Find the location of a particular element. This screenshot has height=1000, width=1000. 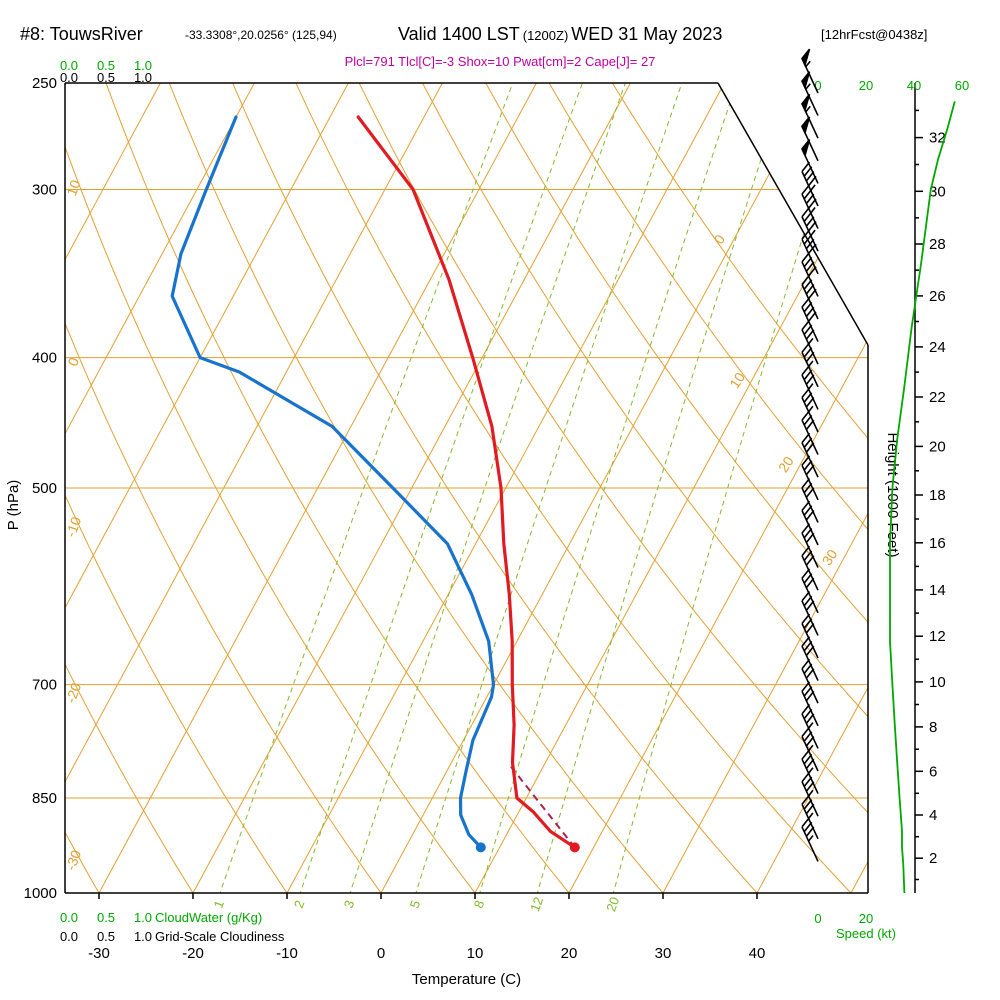

svg-text: 250 is located at coordinates (44, 83).